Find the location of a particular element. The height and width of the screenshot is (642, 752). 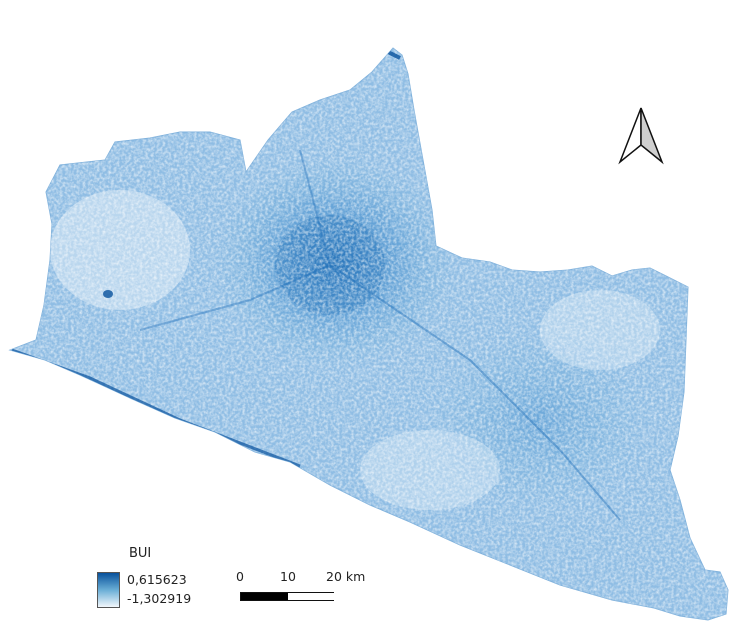

reservoir-spot is located at coordinates (108, 294).